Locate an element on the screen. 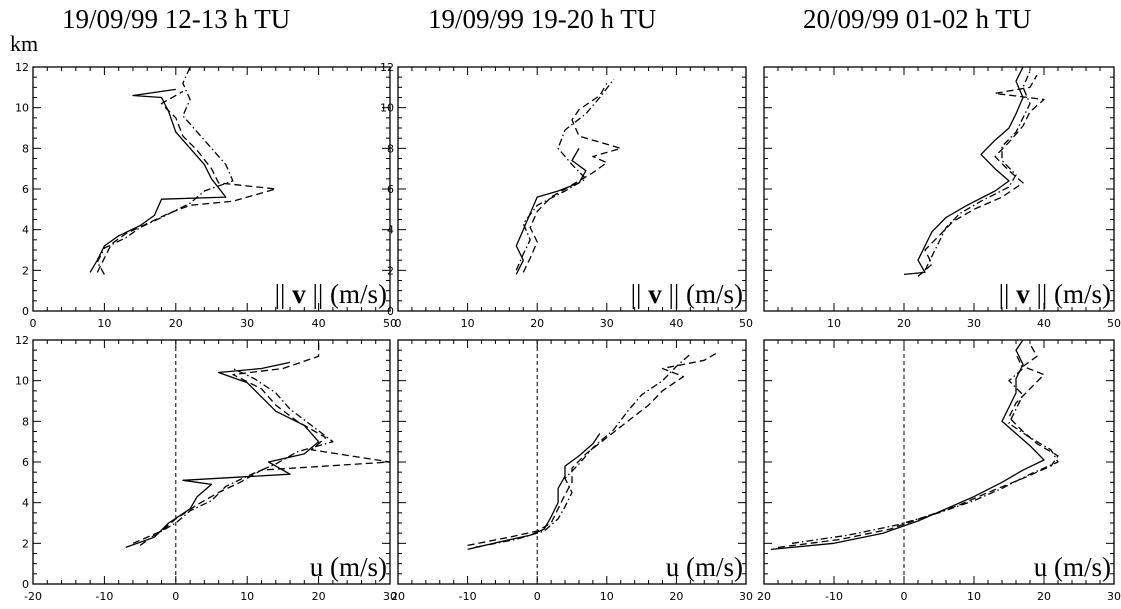 This screenshot has width=1121, height=609. column-title-1: 19/09/99 12-13 h TU is located at coordinates (176, 19).